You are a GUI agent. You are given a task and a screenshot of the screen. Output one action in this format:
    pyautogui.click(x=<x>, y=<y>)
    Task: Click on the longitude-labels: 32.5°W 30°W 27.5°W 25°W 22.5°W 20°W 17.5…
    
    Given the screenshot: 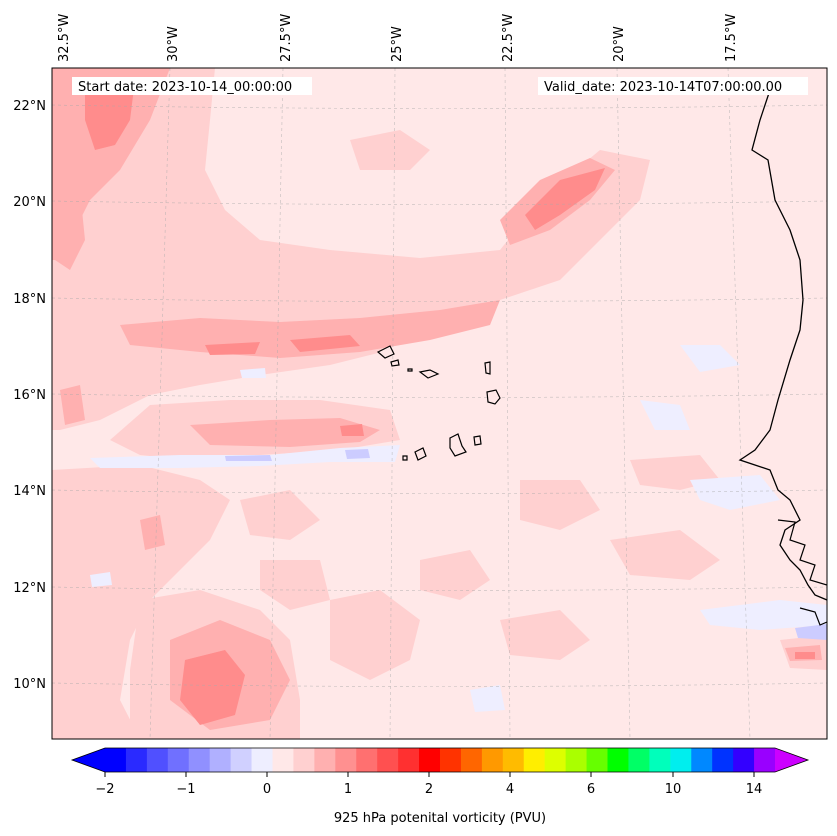 What is the action you would take?
    pyautogui.click(x=398, y=38)
    